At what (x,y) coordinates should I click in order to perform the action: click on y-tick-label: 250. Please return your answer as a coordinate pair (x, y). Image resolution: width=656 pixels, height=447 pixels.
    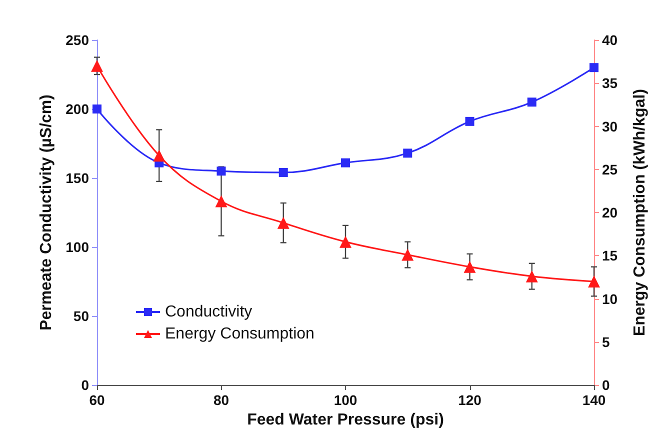
    Looking at the image, I should click on (78, 40).